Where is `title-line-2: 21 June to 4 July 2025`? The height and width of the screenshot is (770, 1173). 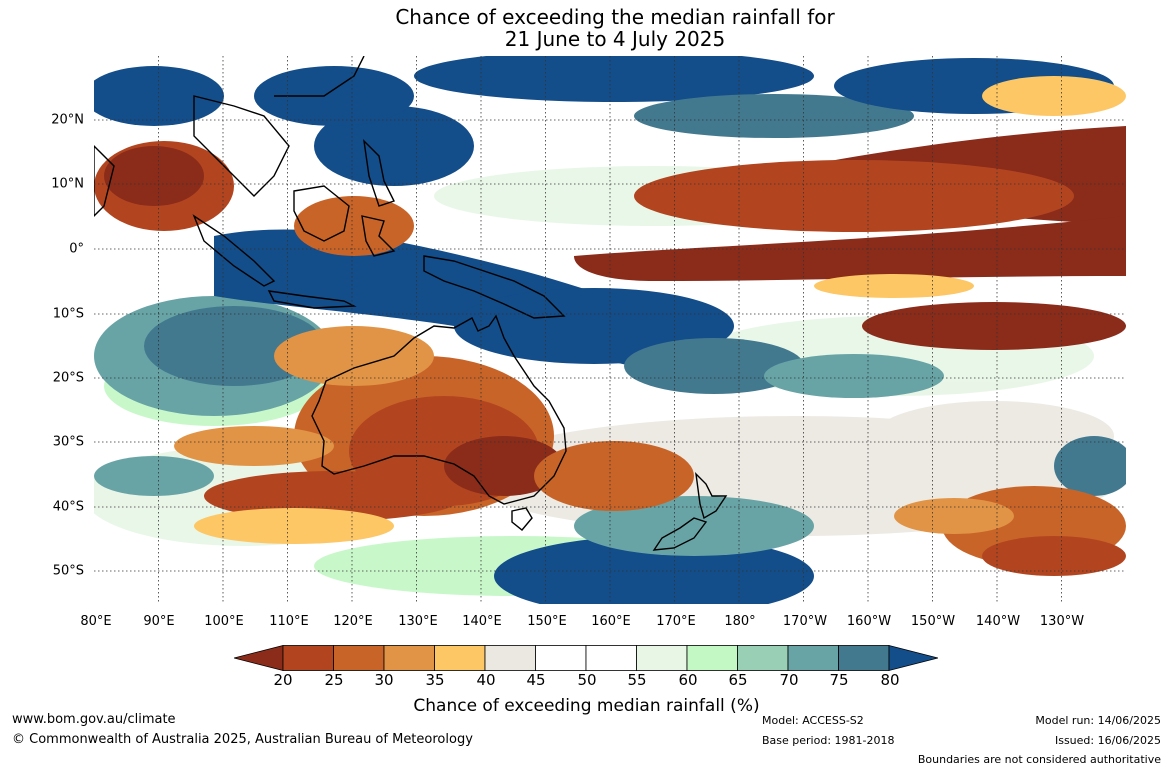
title-line-2: 21 June to 4 July 2025 is located at coordinates (615, 39).